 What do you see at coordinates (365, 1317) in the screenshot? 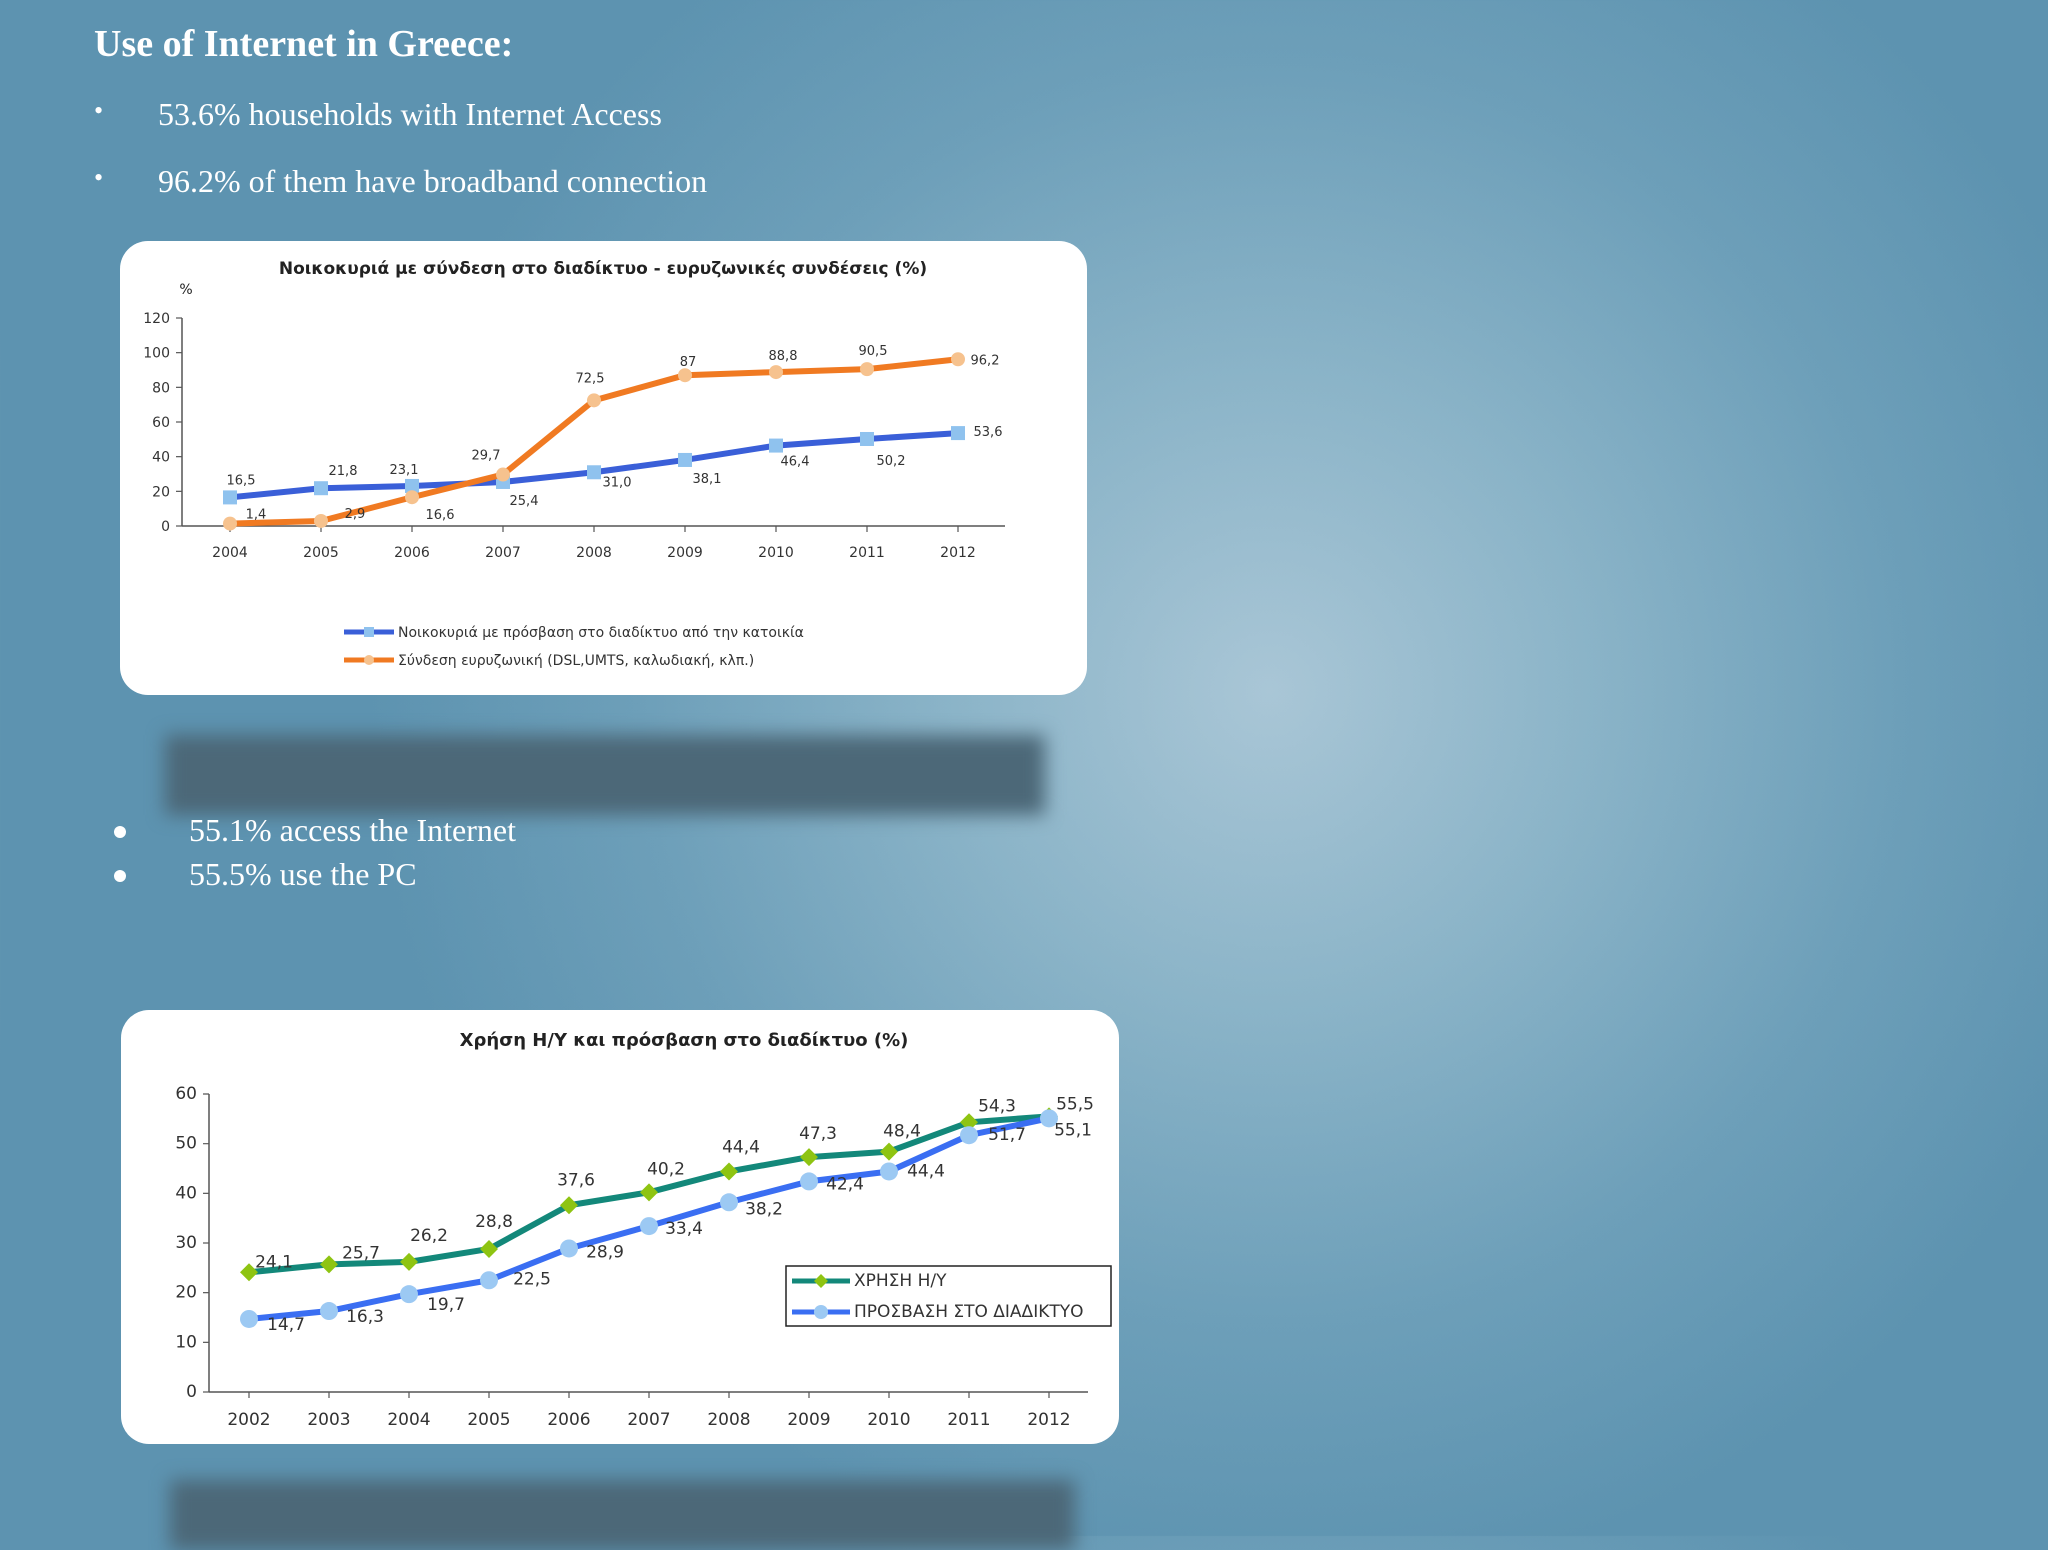
I see `data-label: 16,3` at bounding box center [365, 1317].